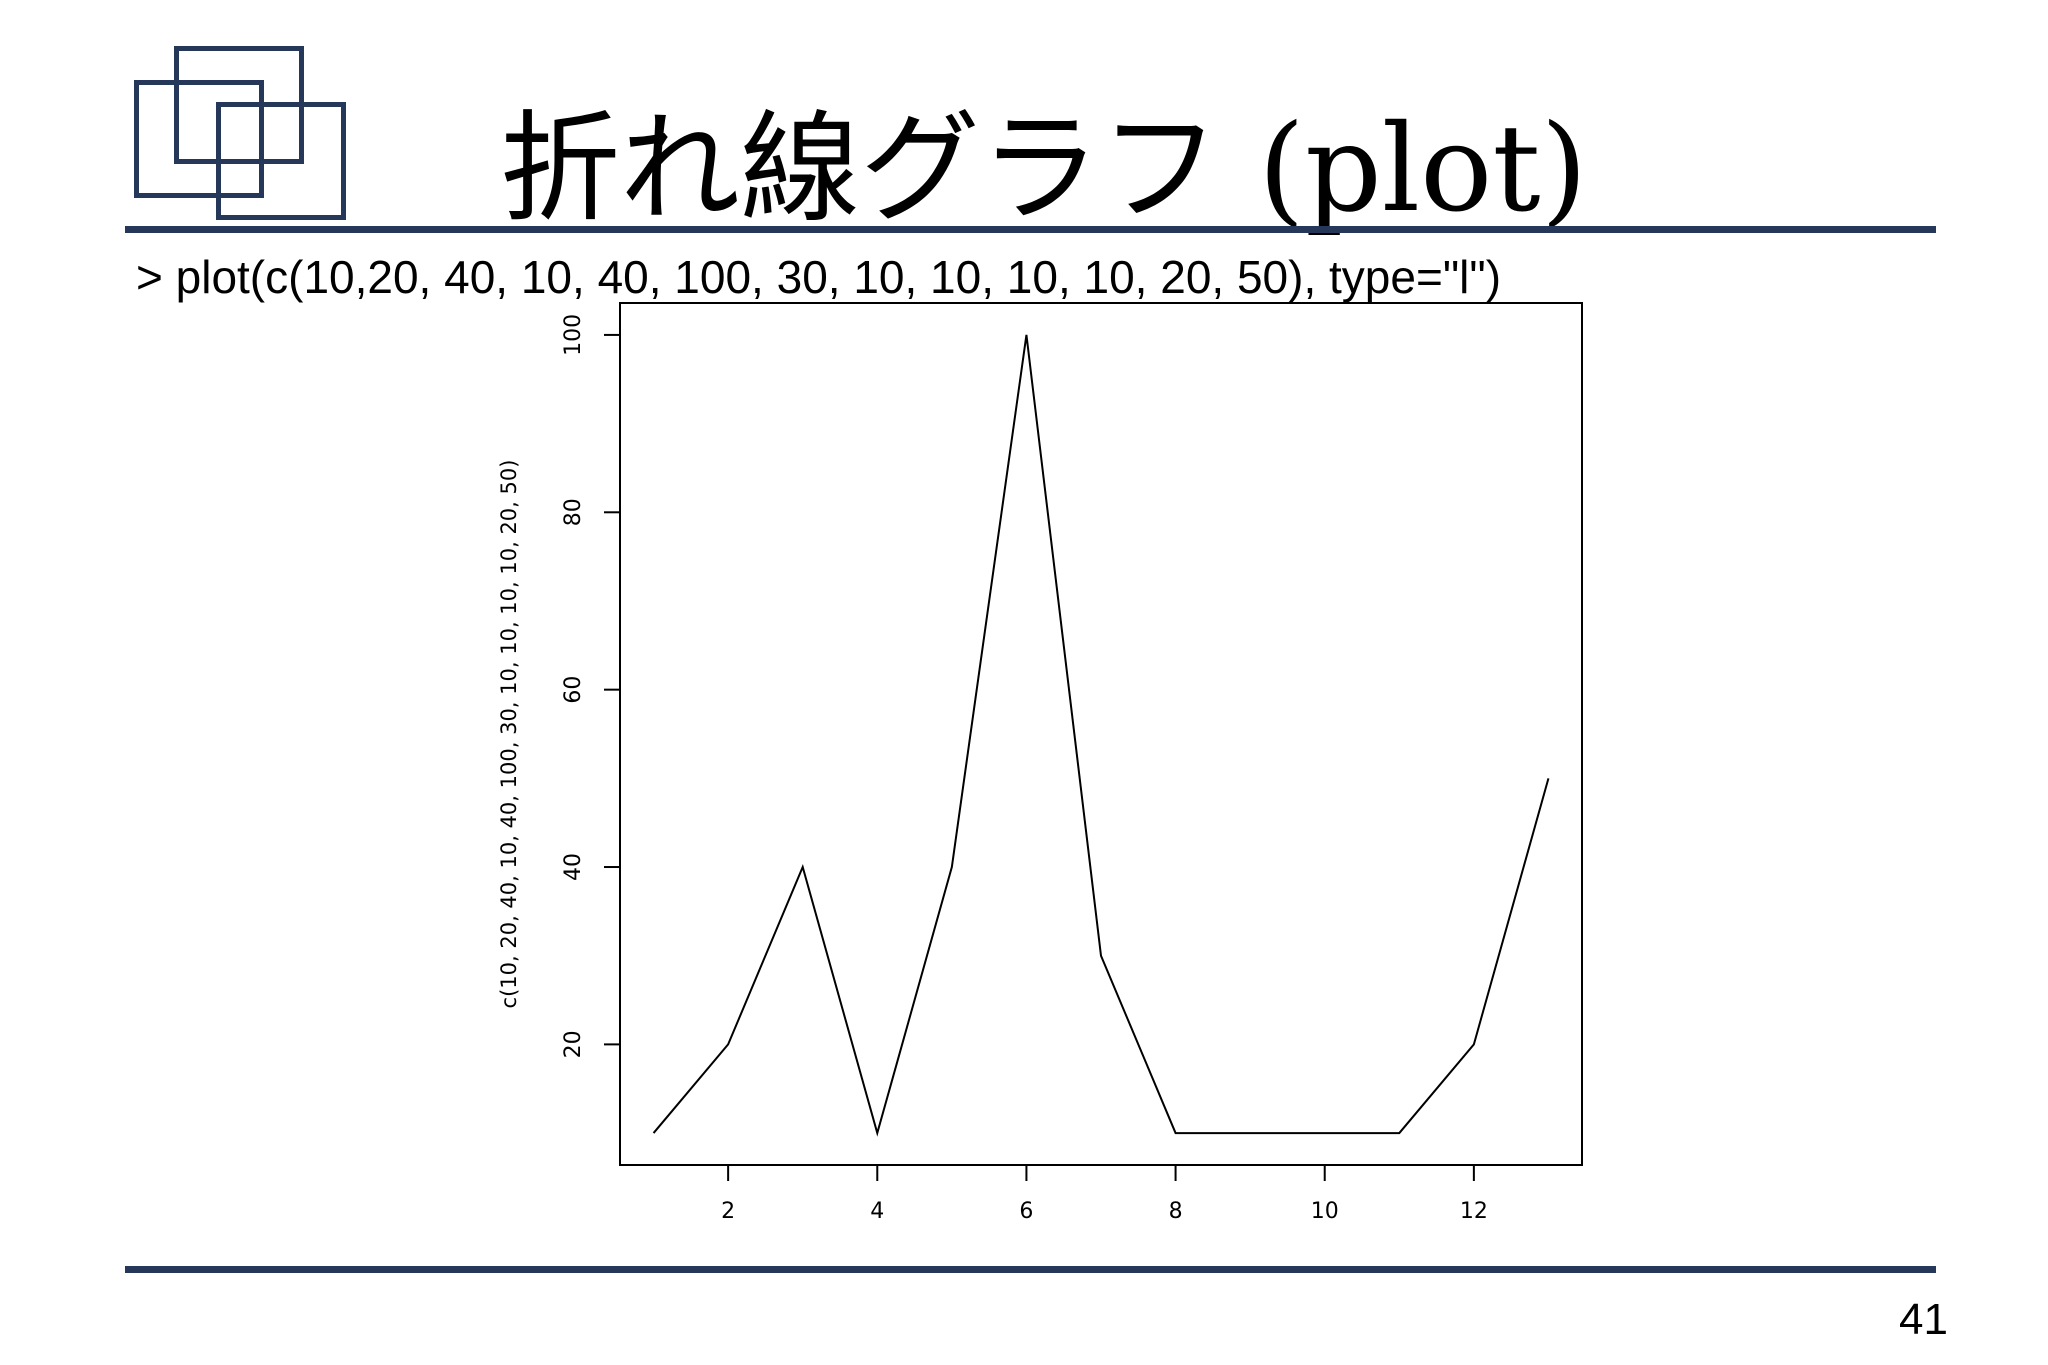  What do you see at coordinates (1026, 1211) in the screenshot?
I see `x-tick-label: 6` at bounding box center [1026, 1211].